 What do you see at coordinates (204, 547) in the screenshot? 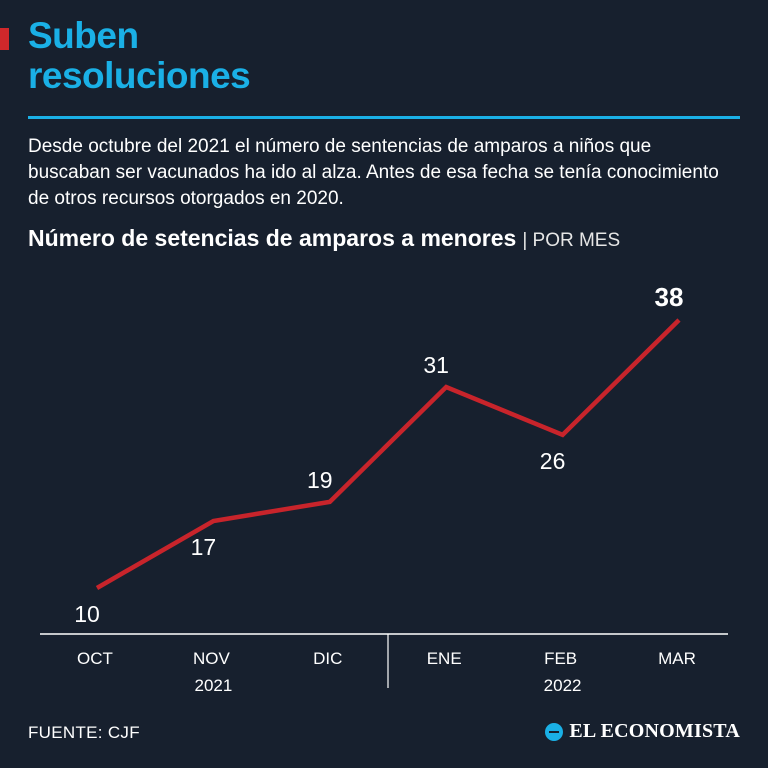
I see `data-label: 17` at bounding box center [204, 547].